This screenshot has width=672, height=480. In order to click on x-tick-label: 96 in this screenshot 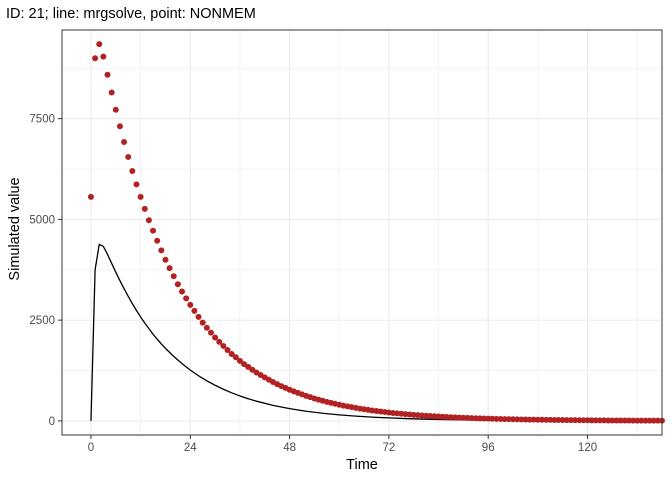, I will do `click(488, 448)`.